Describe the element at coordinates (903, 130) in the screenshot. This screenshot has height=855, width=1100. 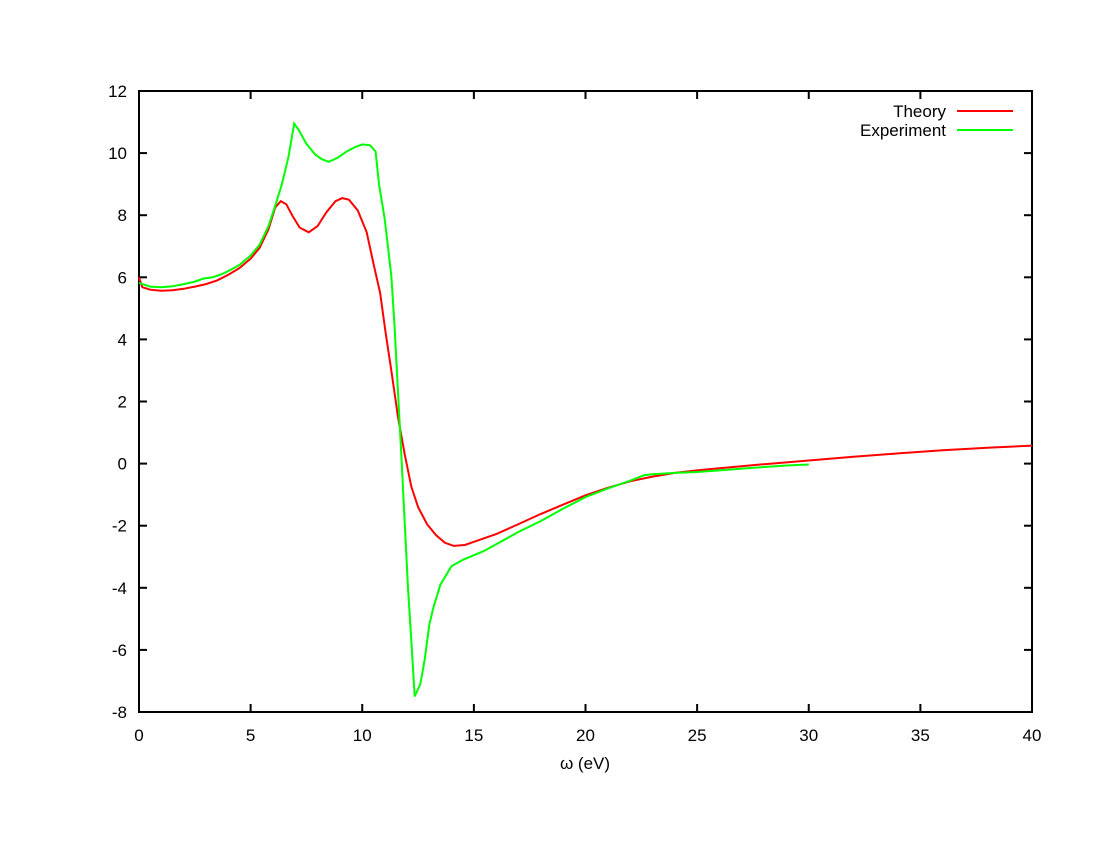
I see `legend-label-experiment: Experiment` at that location.